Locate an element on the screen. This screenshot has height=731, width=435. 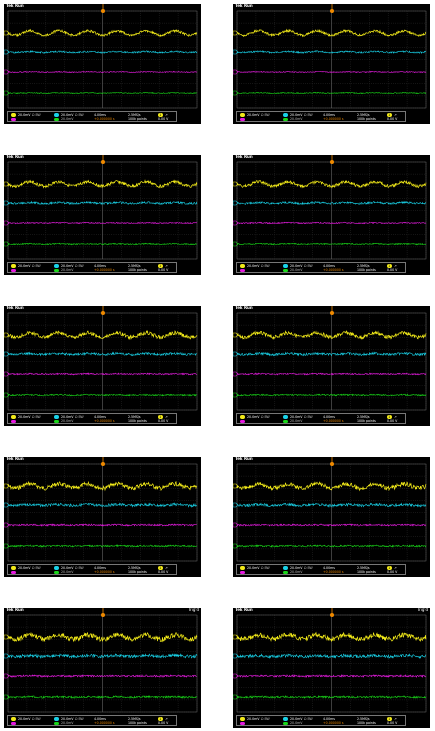
horizontal-delay: +0.000000 s is located at coordinates (104, 270).